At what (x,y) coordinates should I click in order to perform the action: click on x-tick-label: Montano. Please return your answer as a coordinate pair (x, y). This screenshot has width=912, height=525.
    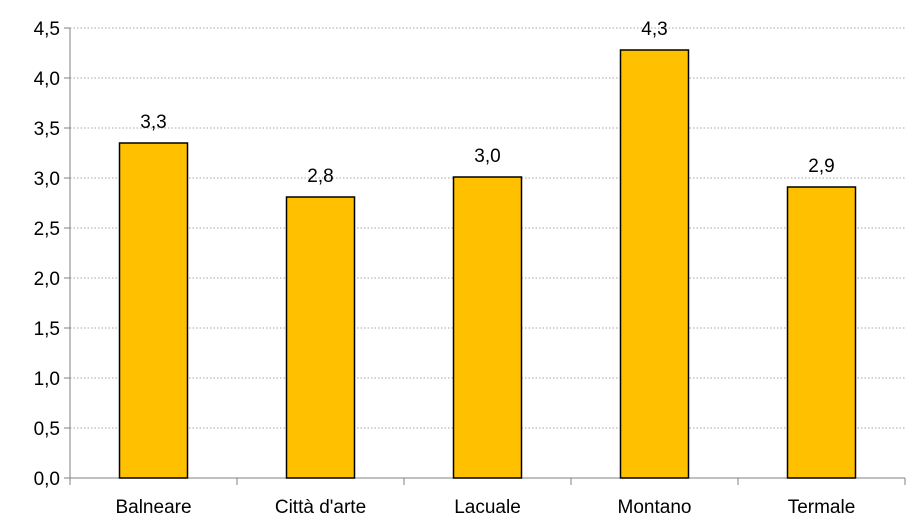
    Looking at the image, I should click on (655, 507).